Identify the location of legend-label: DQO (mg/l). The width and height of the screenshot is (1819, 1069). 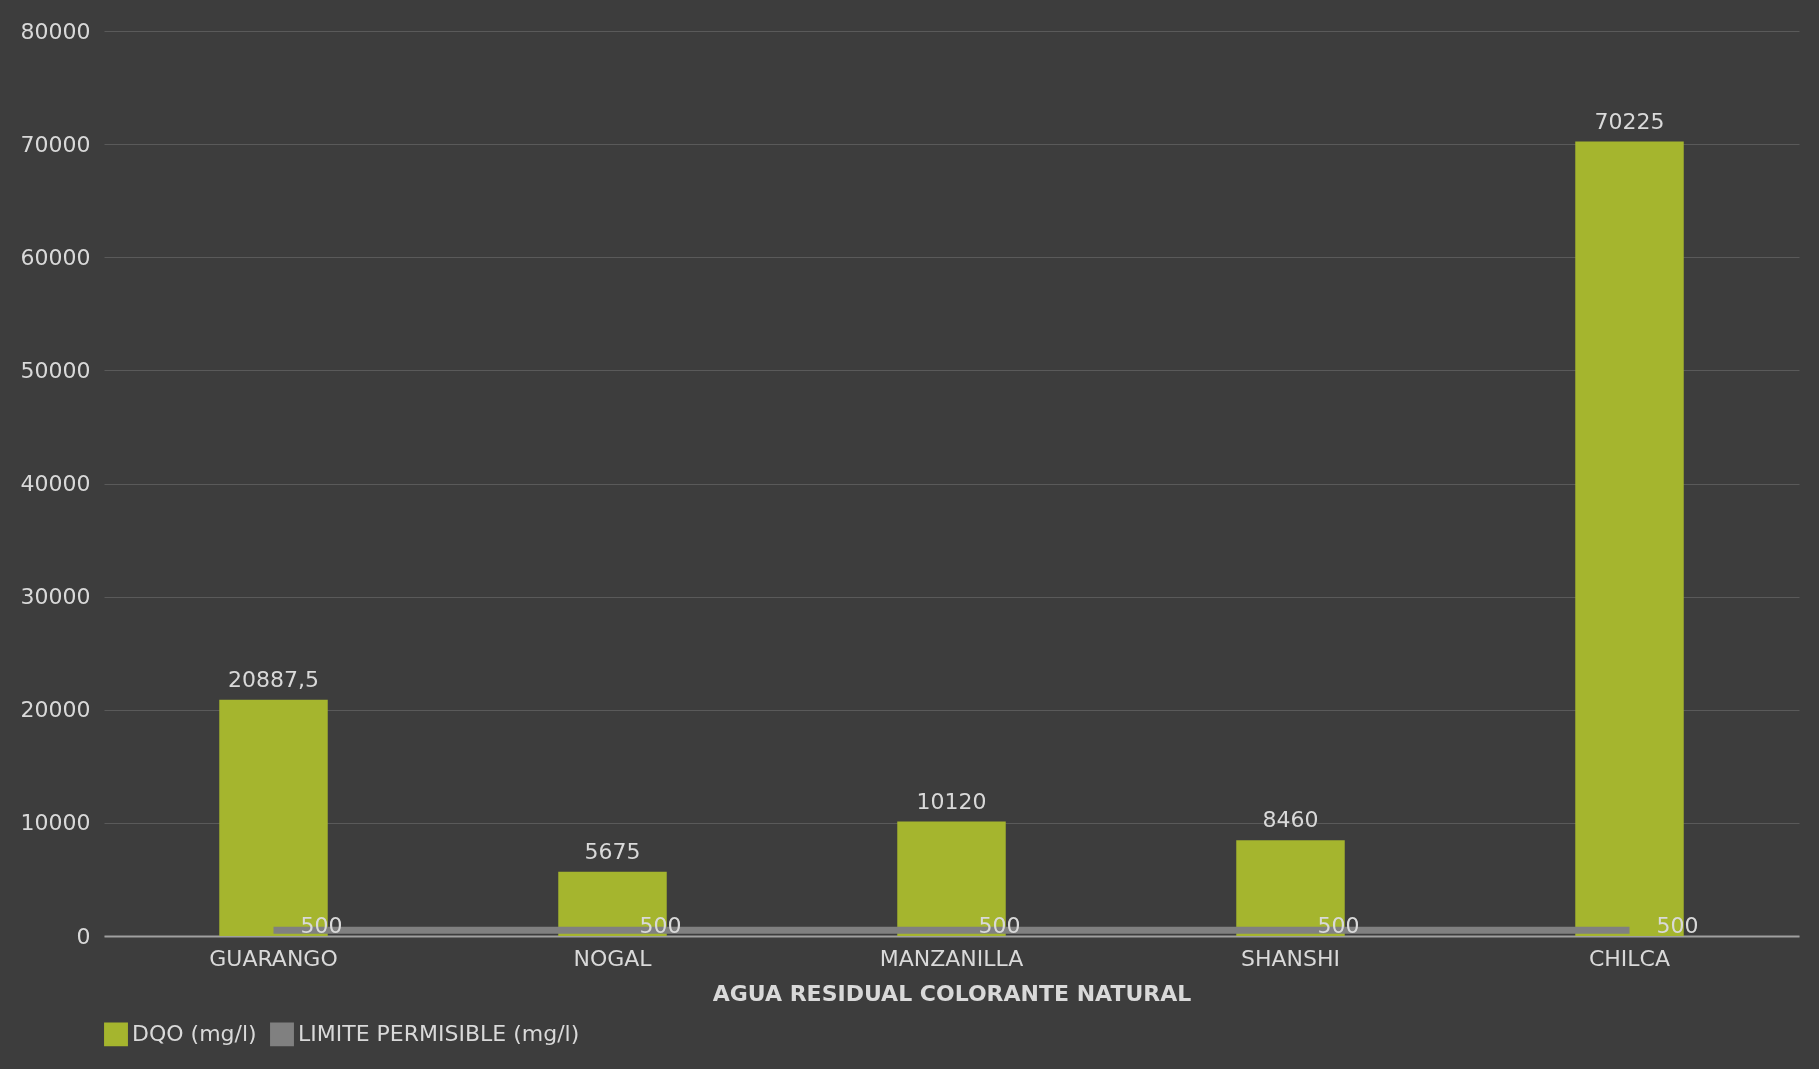
(194, 1034).